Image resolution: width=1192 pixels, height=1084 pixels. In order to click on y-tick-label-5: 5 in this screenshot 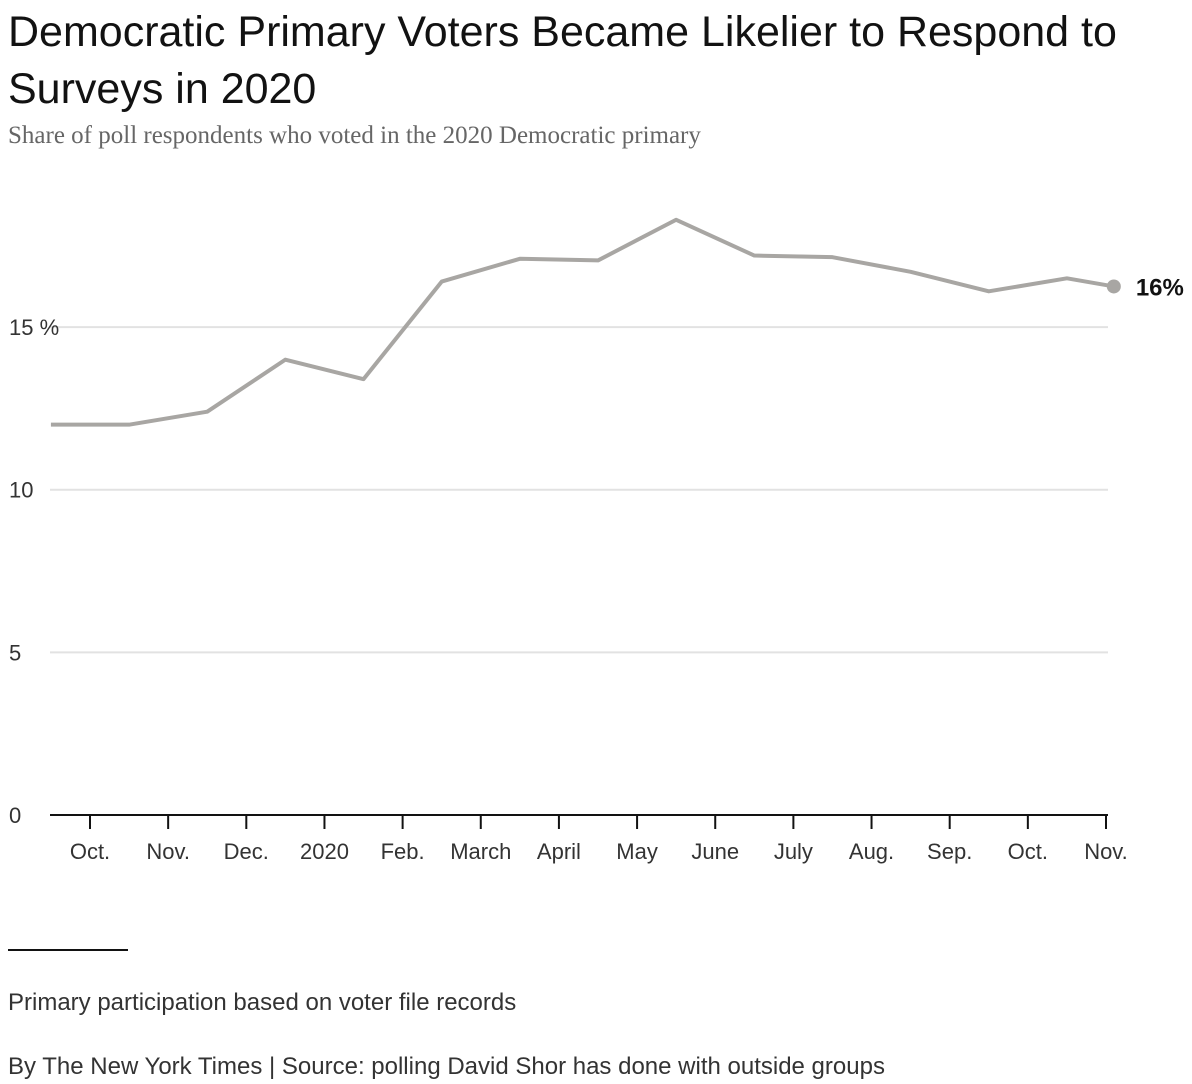, I will do `click(15, 652)`.